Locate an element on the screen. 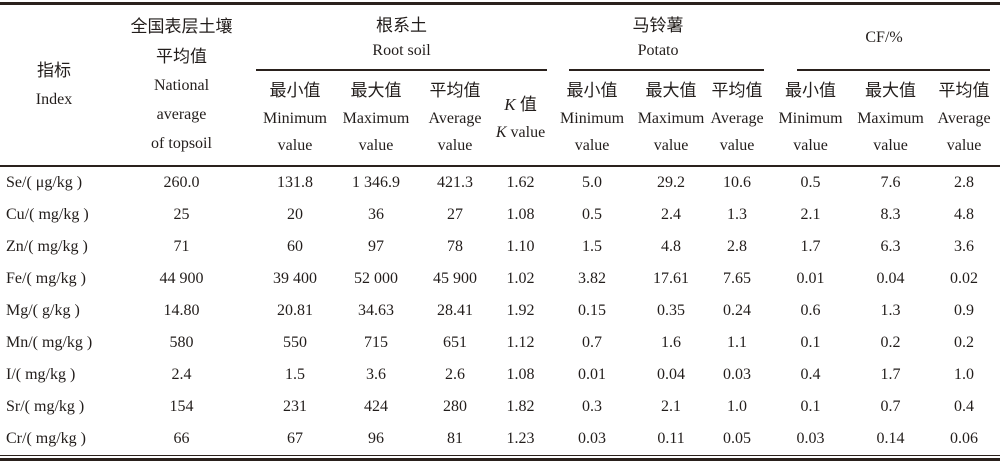  row-label: I/( mg/kg ) is located at coordinates (41, 374).